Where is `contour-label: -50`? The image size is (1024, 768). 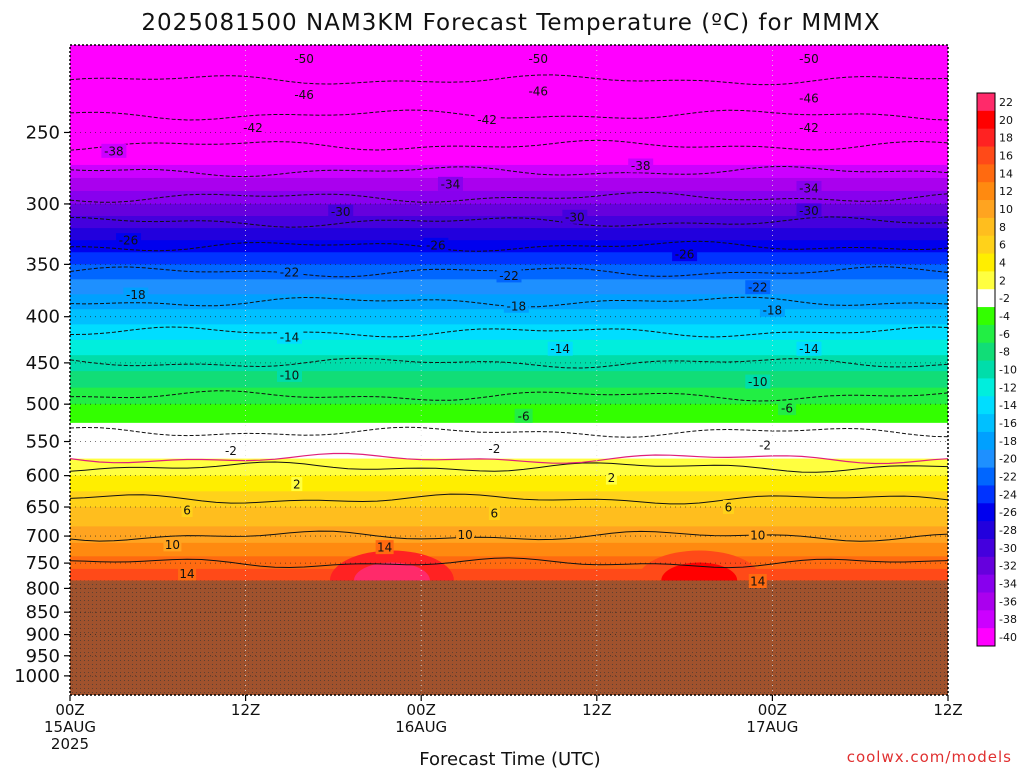
contour-label: -50 is located at coordinates (538, 58).